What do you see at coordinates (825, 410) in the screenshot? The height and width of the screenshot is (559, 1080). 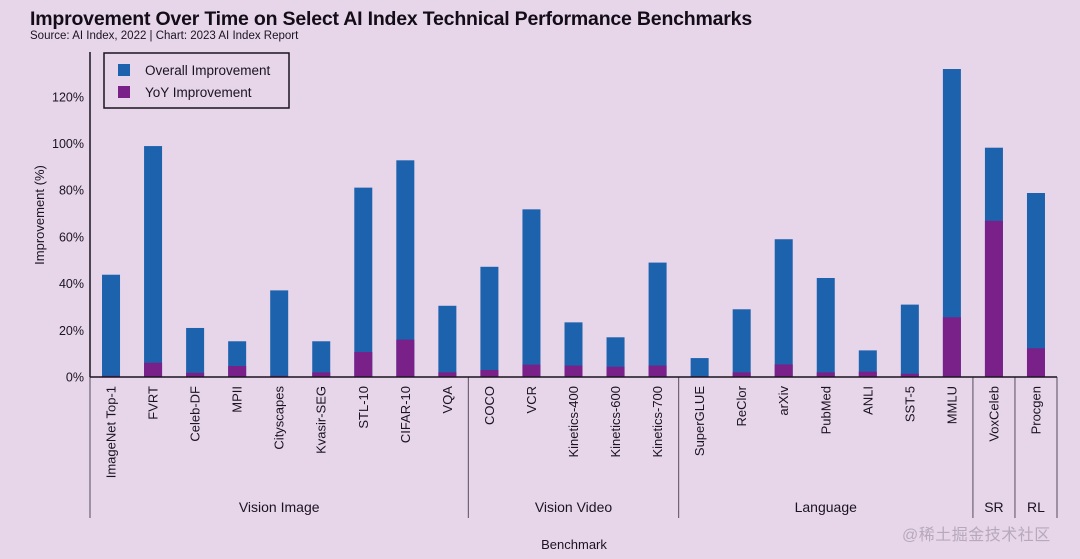 I see `category-label: PubMed` at bounding box center [825, 410].